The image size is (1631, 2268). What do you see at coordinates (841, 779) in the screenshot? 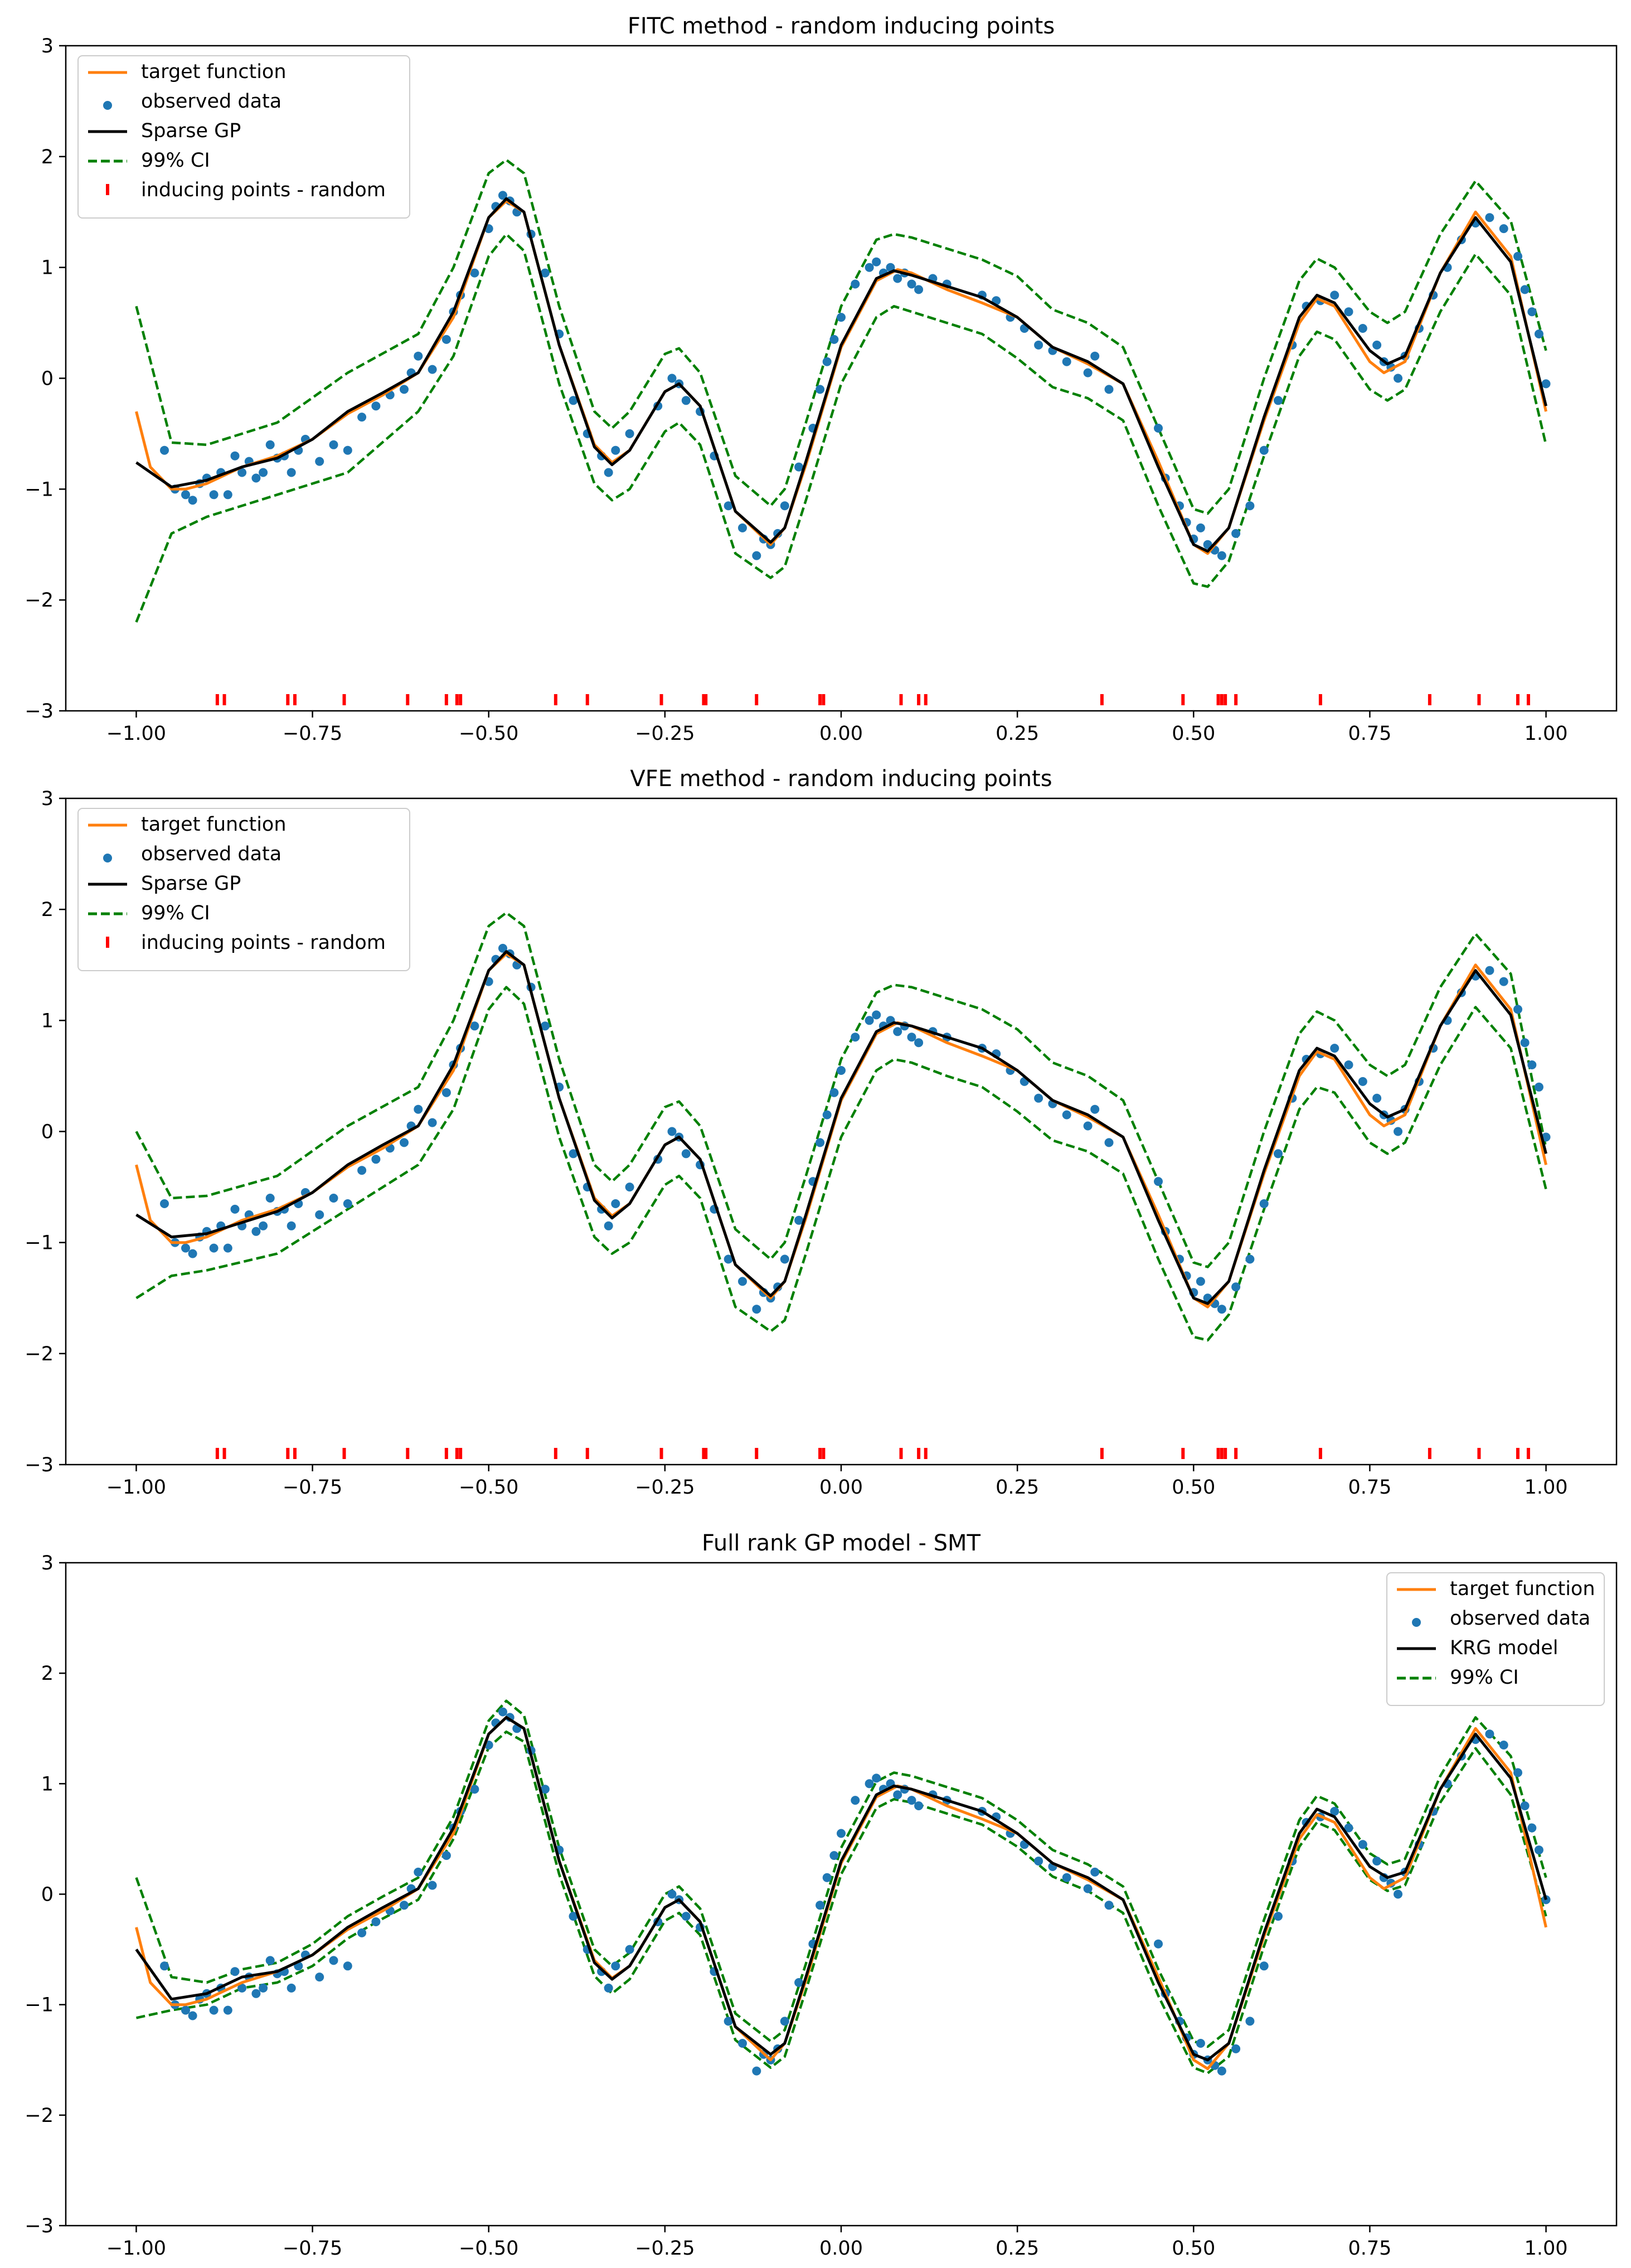
I see `chart-title: VFE method - random inducing points` at bounding box center [841, 779].